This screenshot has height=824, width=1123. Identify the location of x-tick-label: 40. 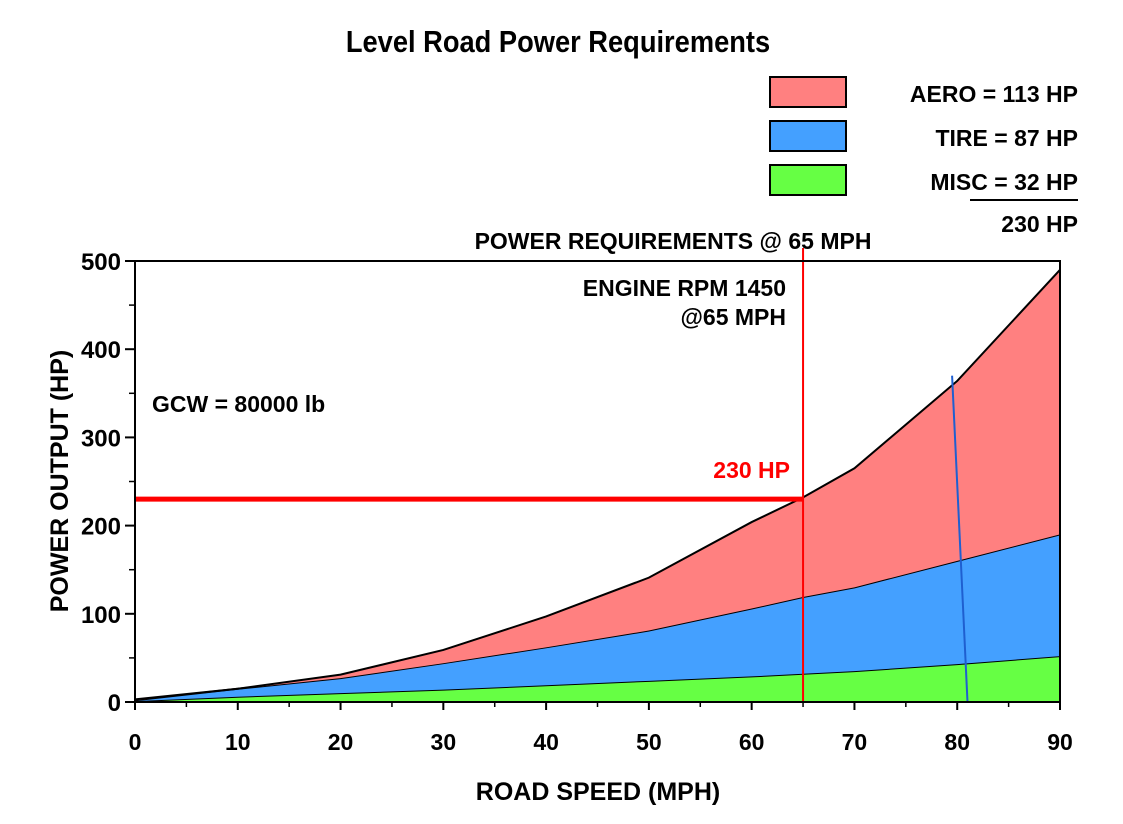
(546, 742).